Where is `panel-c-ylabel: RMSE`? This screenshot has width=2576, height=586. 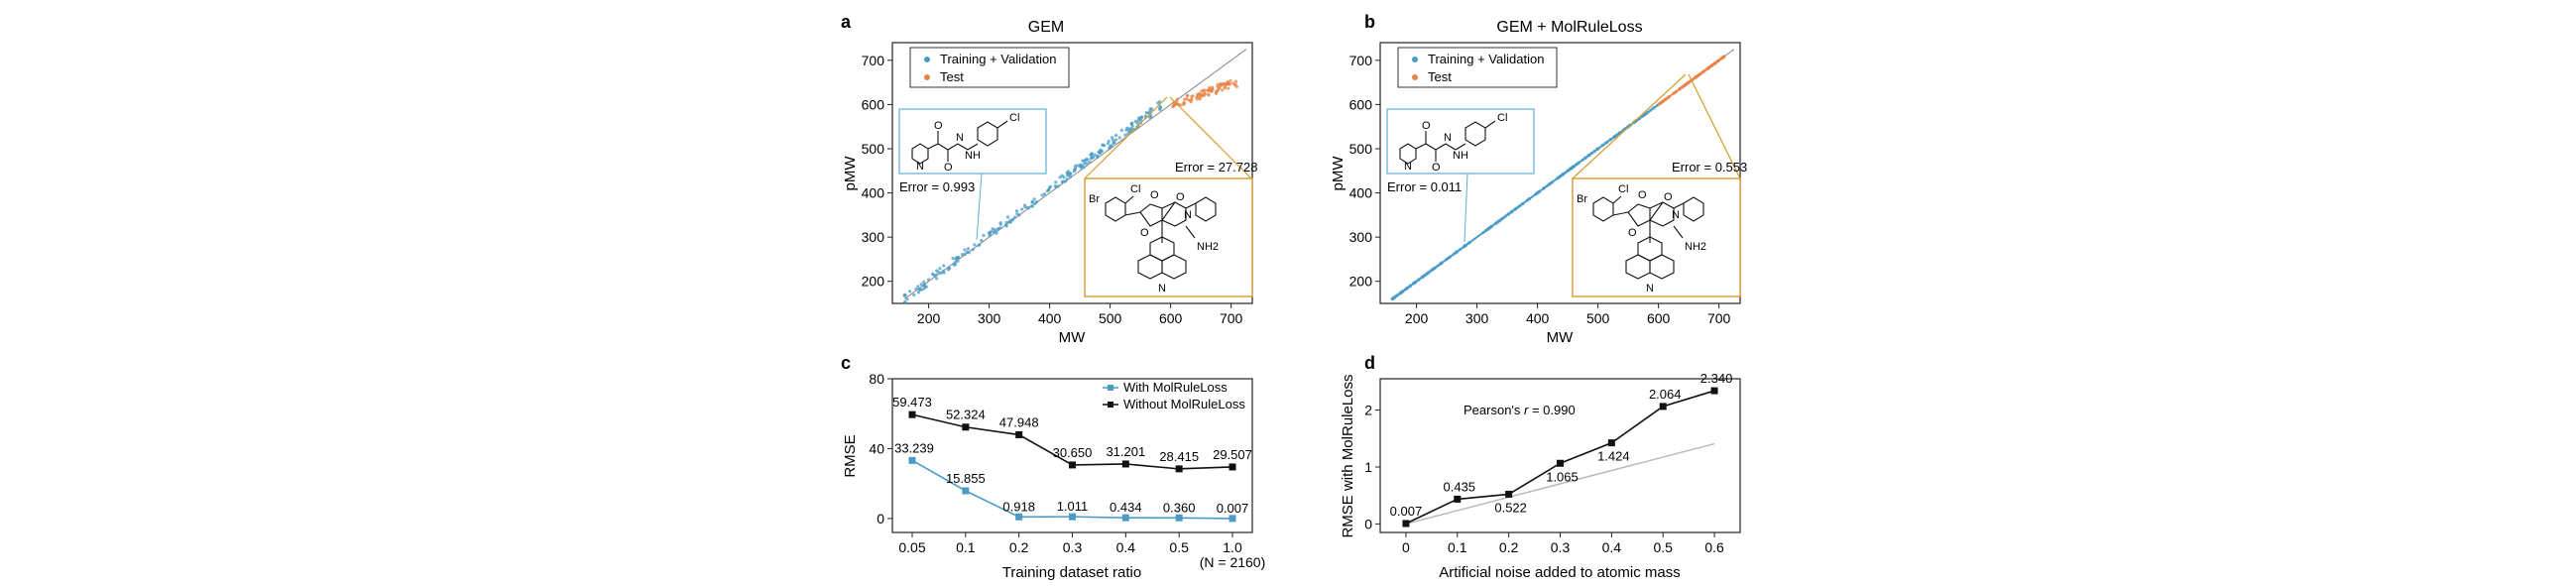
panel-c-ylabel: RMSE is located at coordinates (851, 455).